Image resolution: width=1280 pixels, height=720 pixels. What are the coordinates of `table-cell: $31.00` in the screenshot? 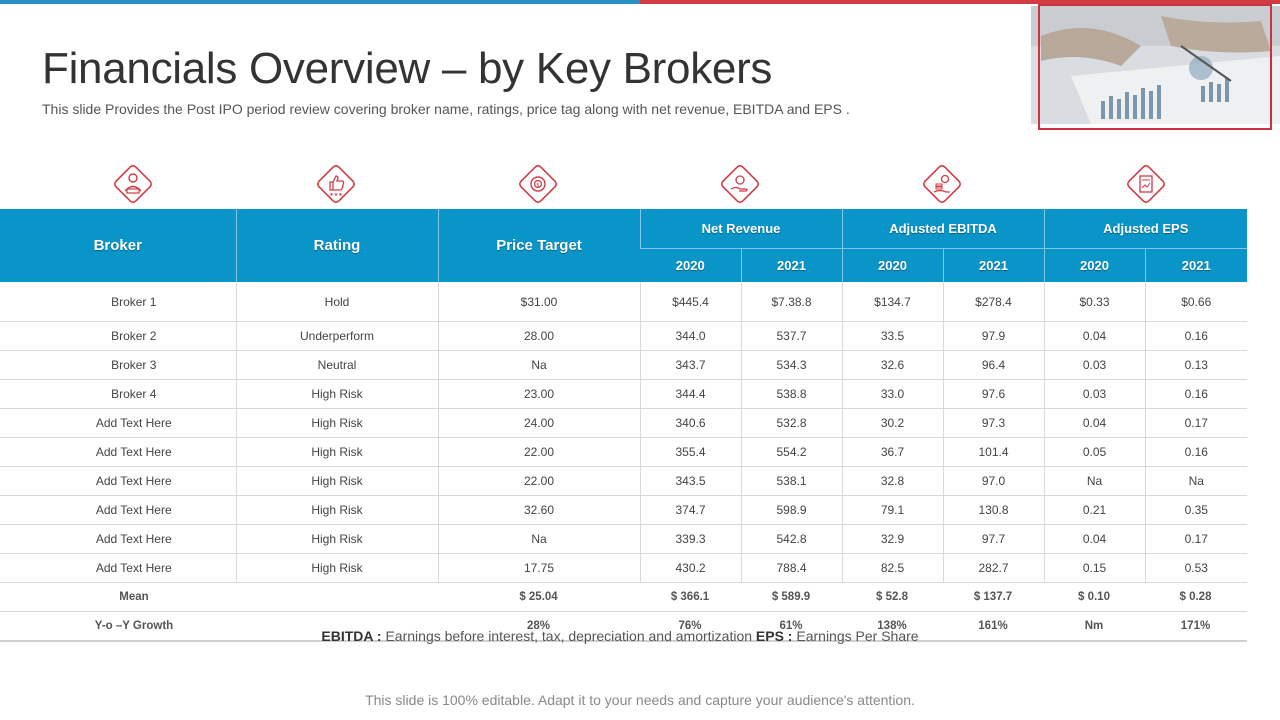 It's located at (539, 302).